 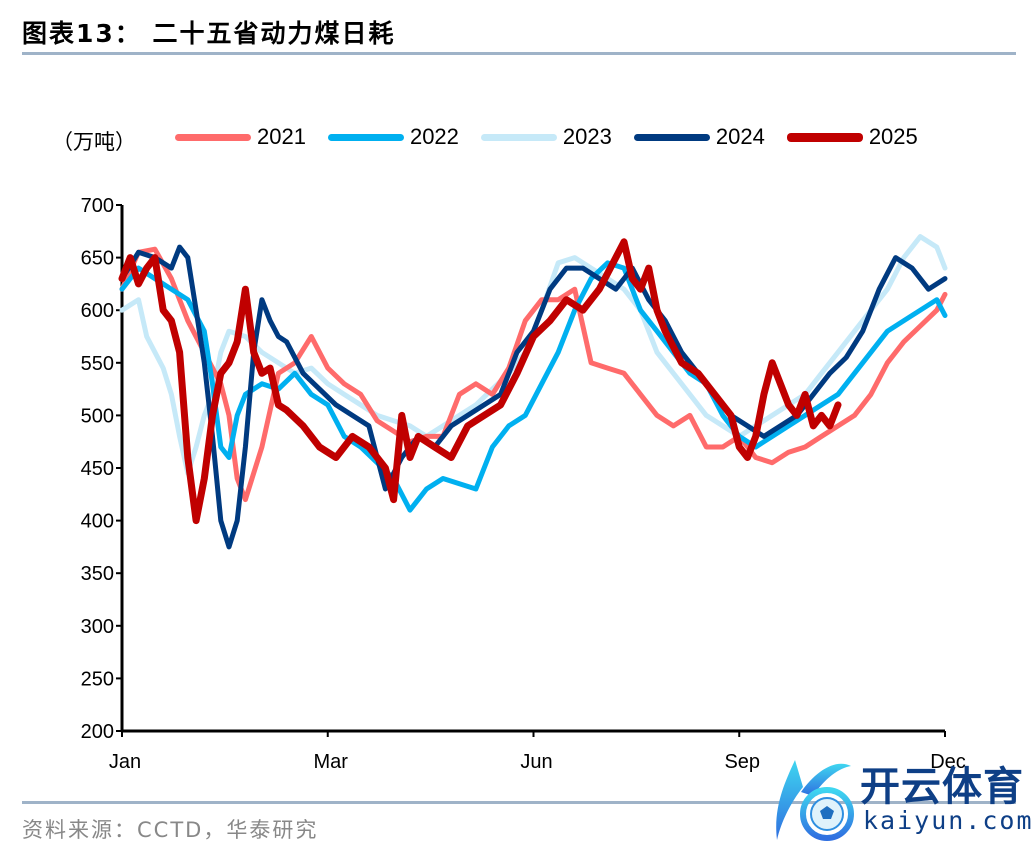 What do you see at coordinates (97, 627) in the screenshot?
I see `y-tick-label: 300` at bounding box center [97, 627].